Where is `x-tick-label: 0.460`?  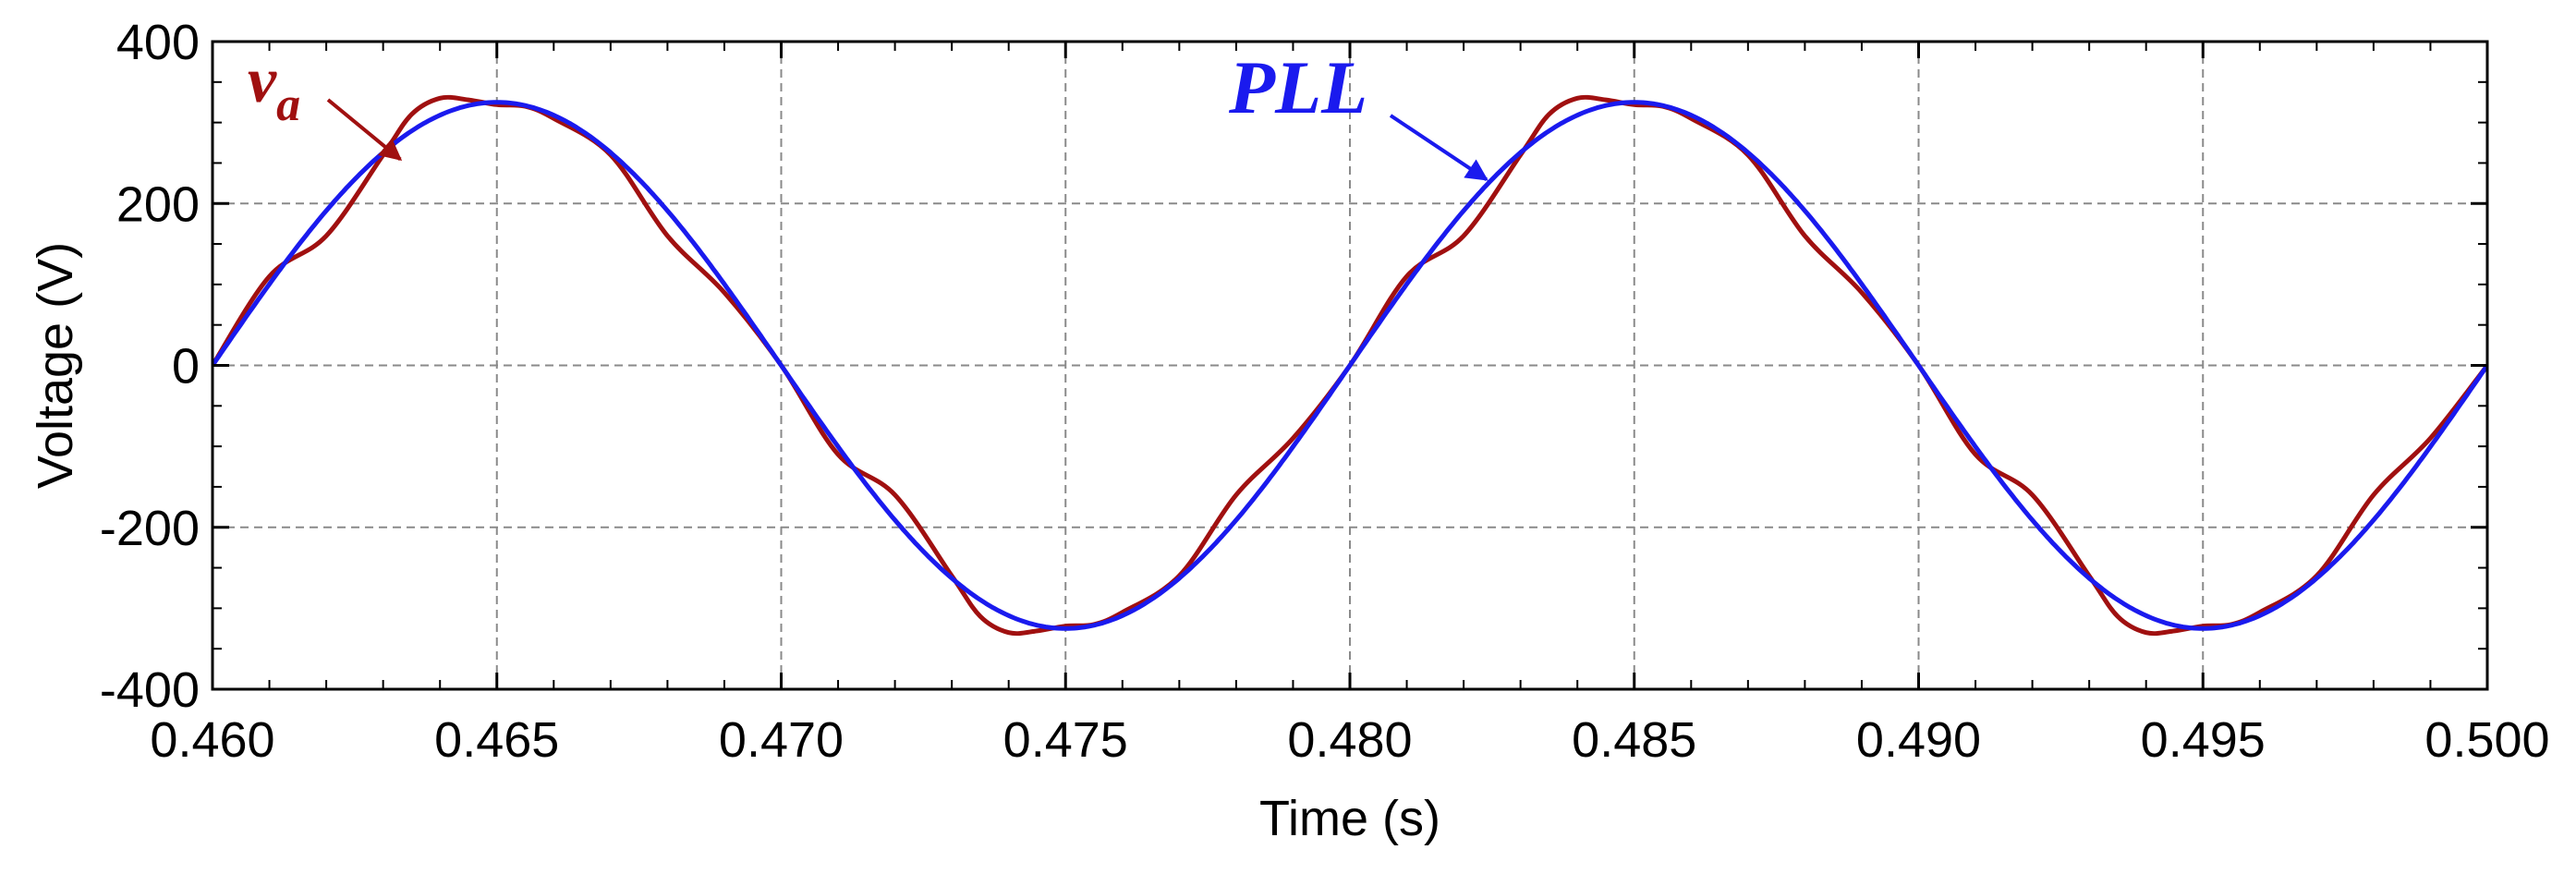
x-tick-label: 0.460 is located at coordinates (212, 740).